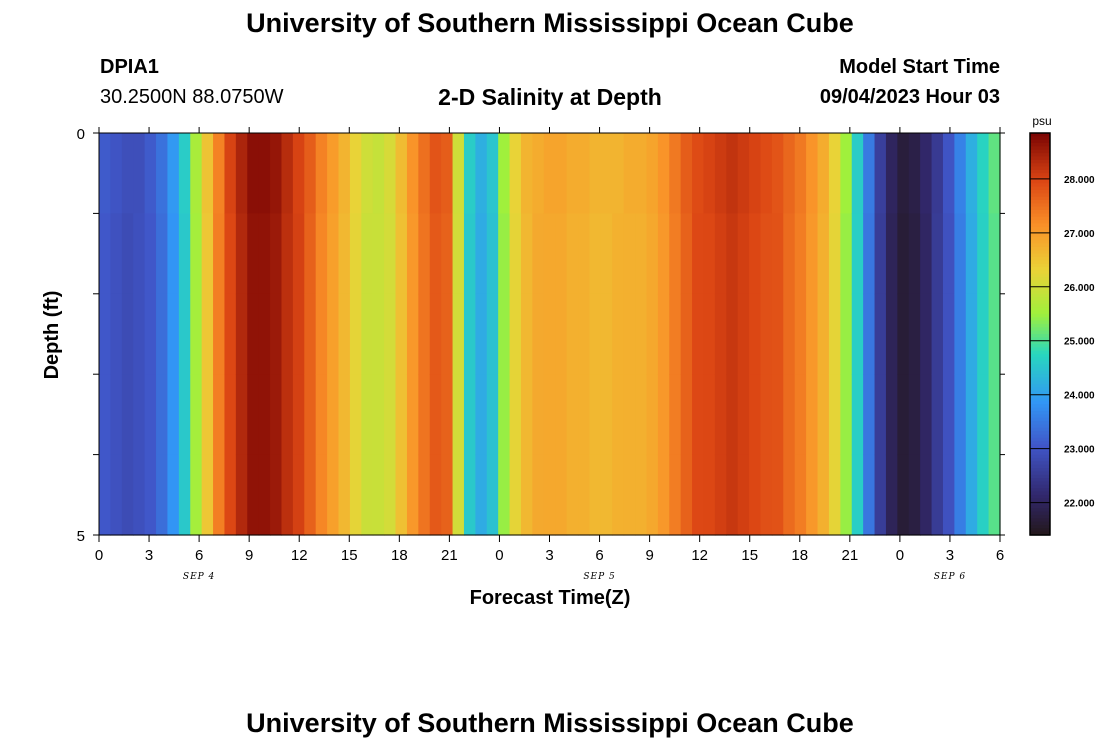 The width and height of the screenshot is (1100, 750). I want to click on x-tick-label: 21, so click(449, 555).